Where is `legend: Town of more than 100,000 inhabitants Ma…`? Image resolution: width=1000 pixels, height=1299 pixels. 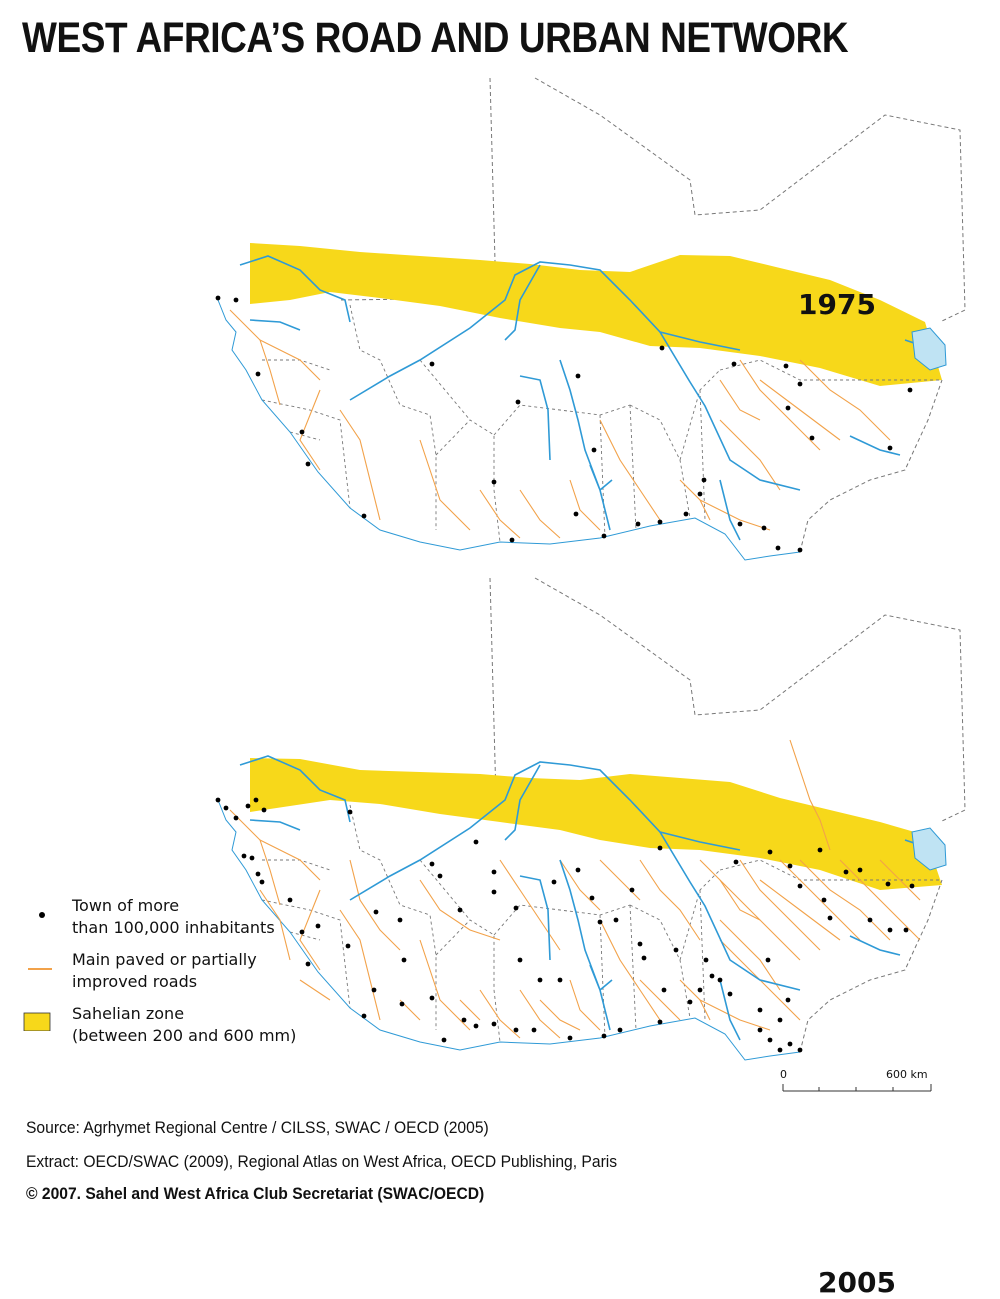
legend: Town of more than 100,000 inhabitants Ma… is located at coordinates (172, 976).